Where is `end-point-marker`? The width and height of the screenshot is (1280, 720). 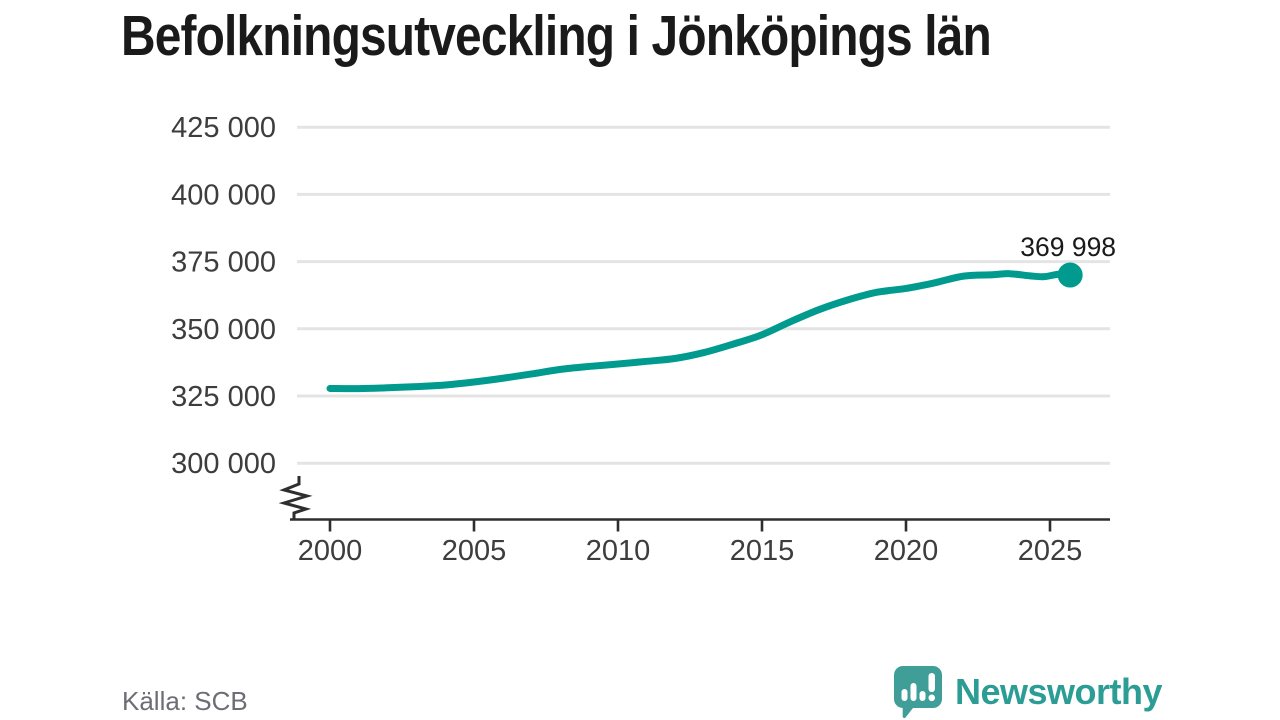 end-point-marker is located at coordinates (1070, 275).